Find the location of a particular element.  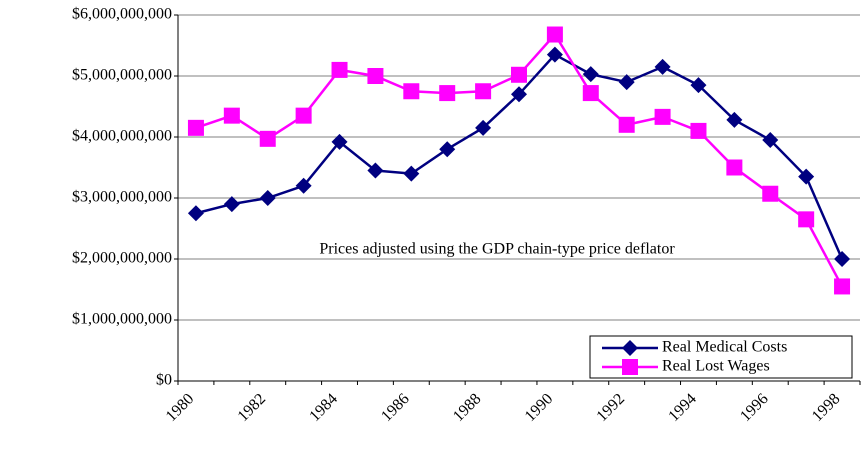

y-tick-label: $5,000,000,000 is located at coordinates (122, 75).